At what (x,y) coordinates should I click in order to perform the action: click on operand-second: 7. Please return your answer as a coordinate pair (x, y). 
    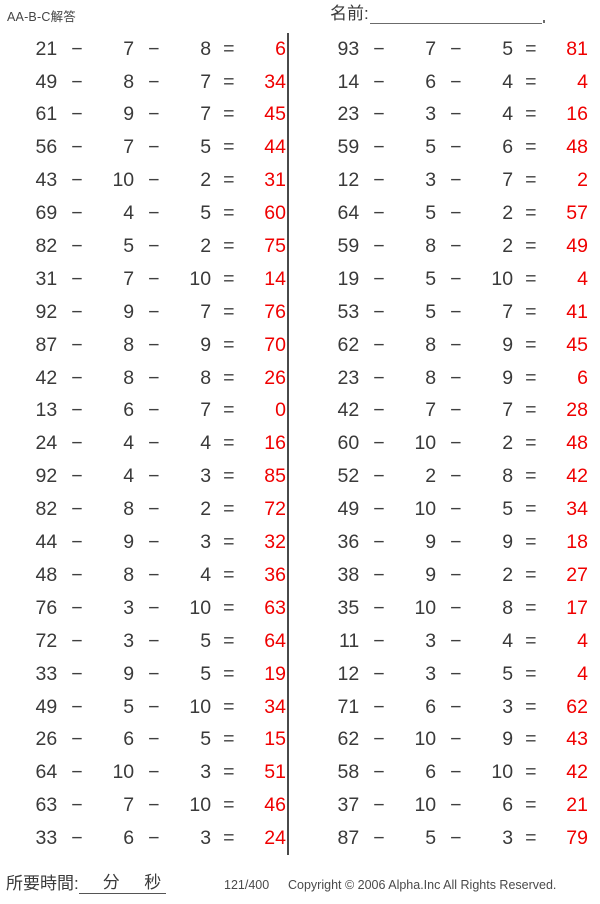
    Looking at the image, I should click on (129, 278).